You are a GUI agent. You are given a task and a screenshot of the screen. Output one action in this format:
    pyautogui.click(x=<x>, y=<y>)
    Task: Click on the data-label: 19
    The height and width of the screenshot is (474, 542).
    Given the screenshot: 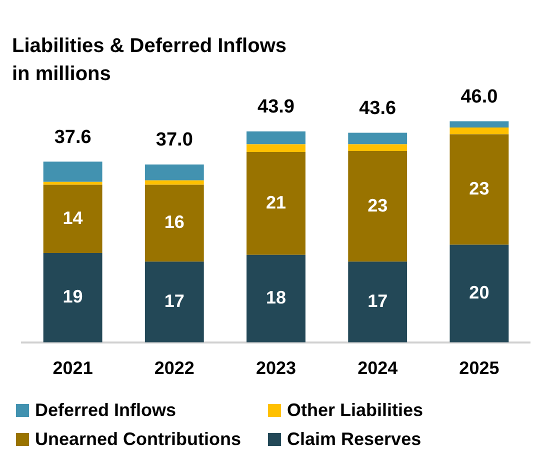 What is the action you would take?
    pyautogui.click(x=72, y=296)
    